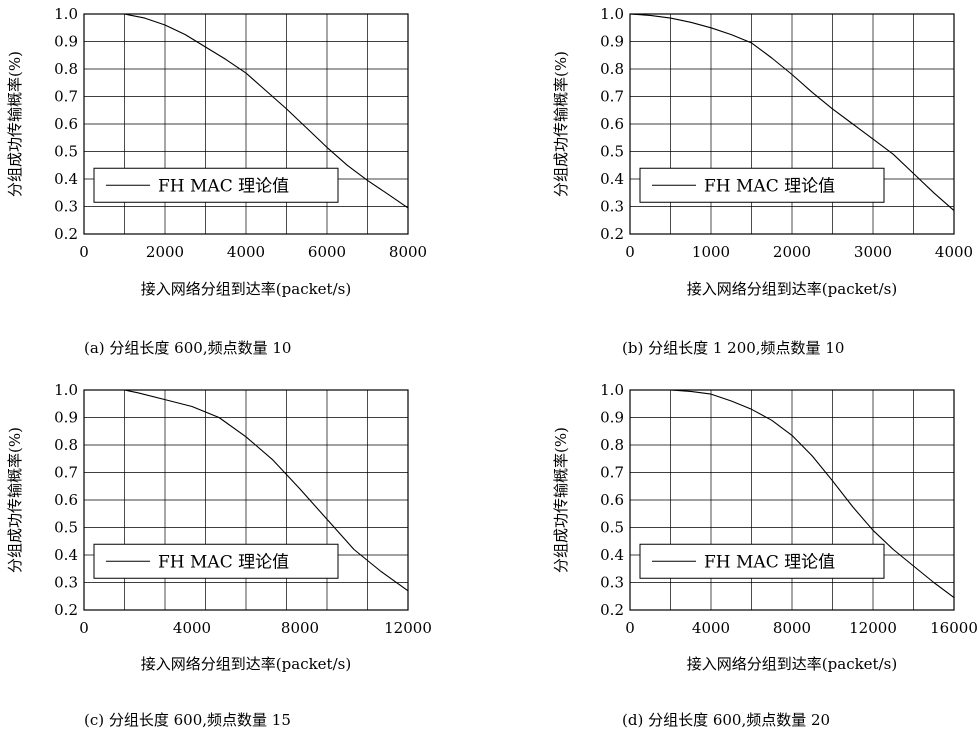 Image resolution: width=980 pixels, height=738 pixels. I want to click on x-tick-label: 6000, so click(327, 252).